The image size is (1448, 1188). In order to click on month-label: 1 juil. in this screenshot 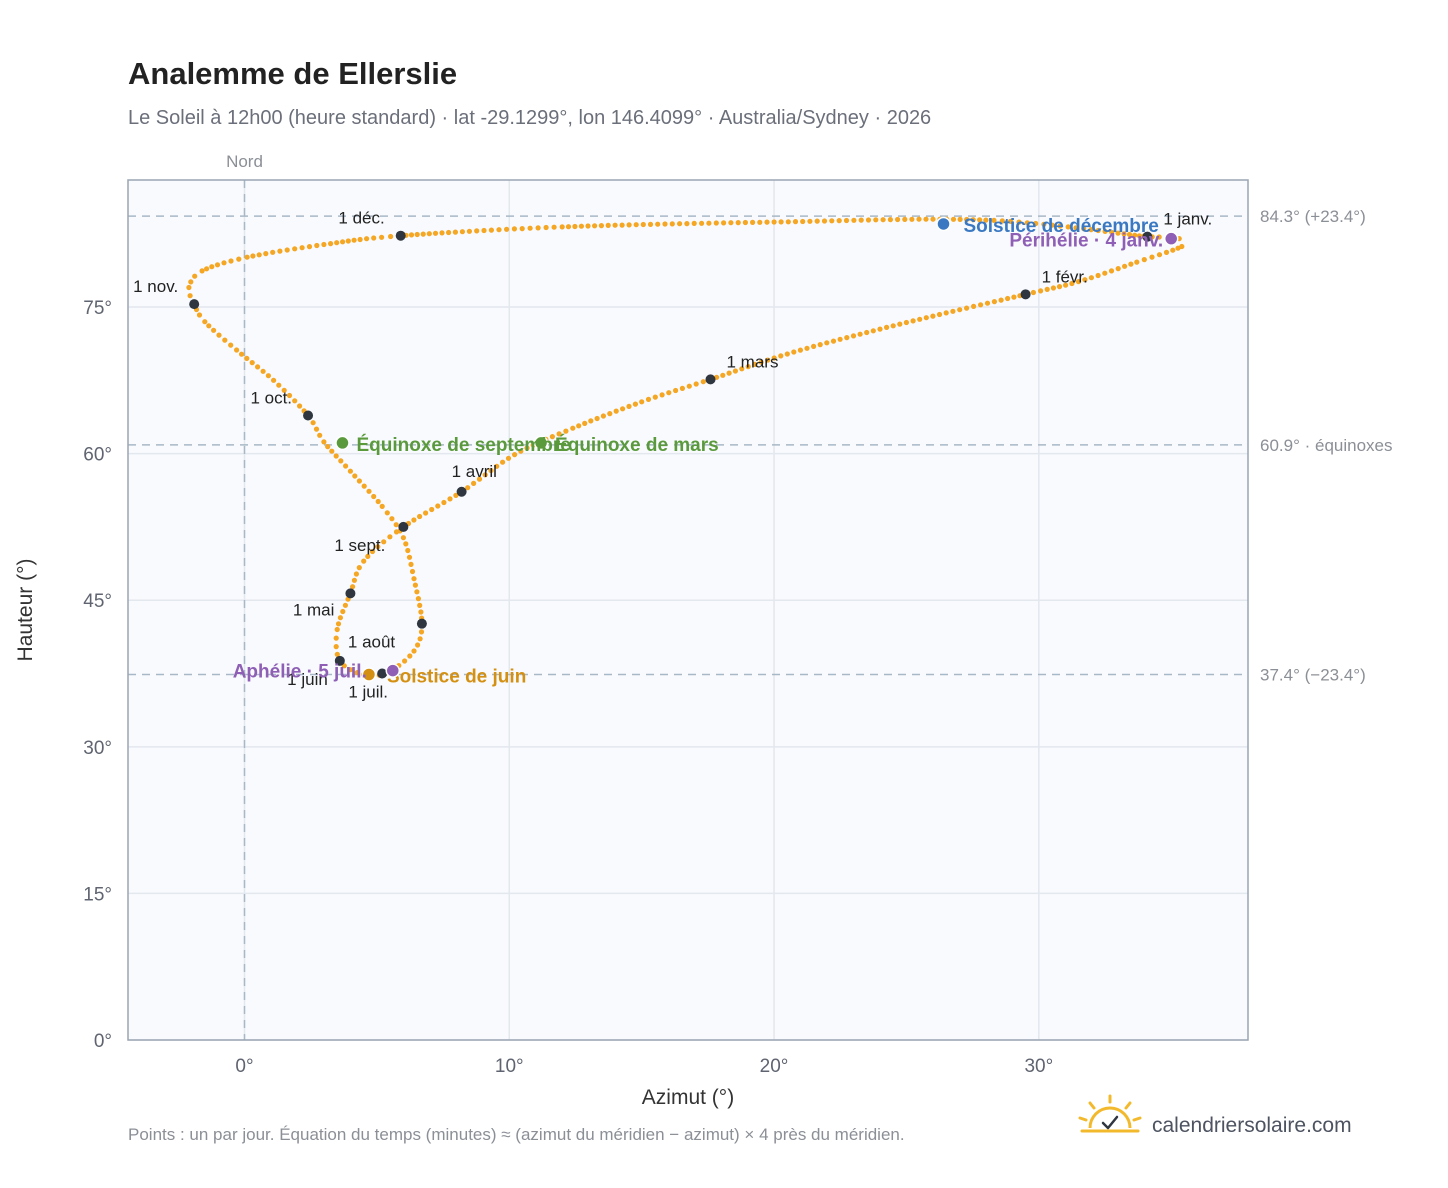, I will do `click(368, 692)`.